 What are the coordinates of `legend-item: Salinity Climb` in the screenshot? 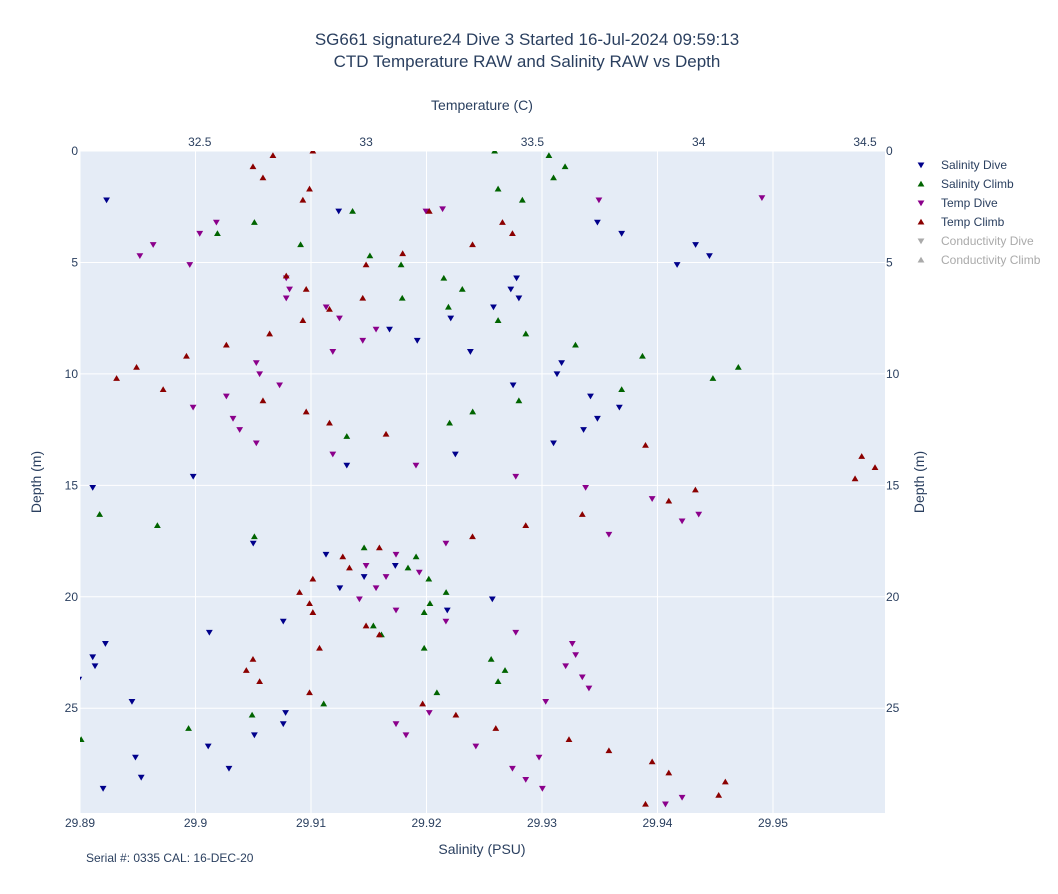 It's located at (965, 184).